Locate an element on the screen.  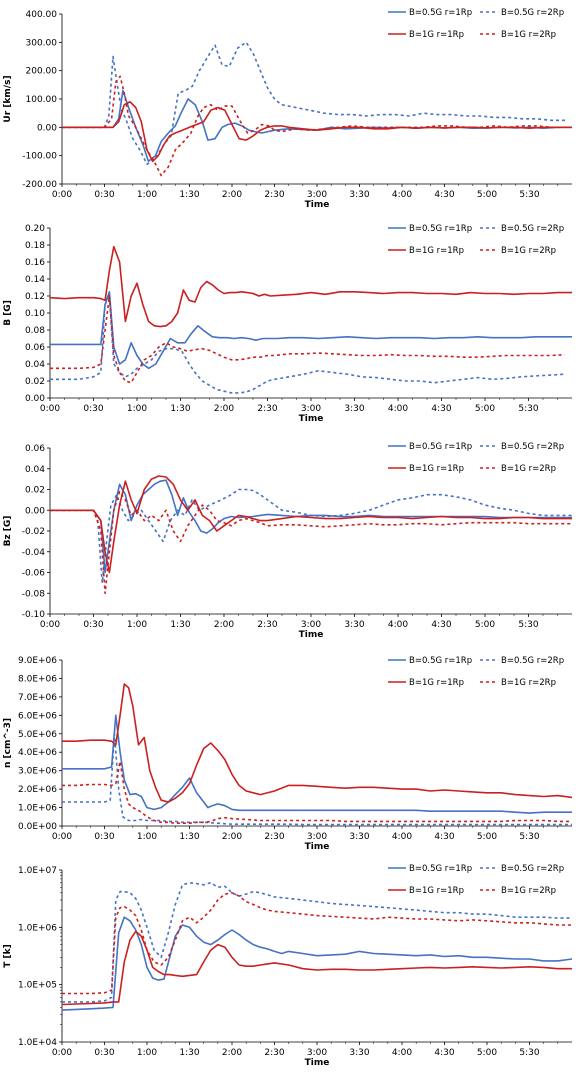
y-tick-label: 5.0E+06 is located at coordinates (37, 735).